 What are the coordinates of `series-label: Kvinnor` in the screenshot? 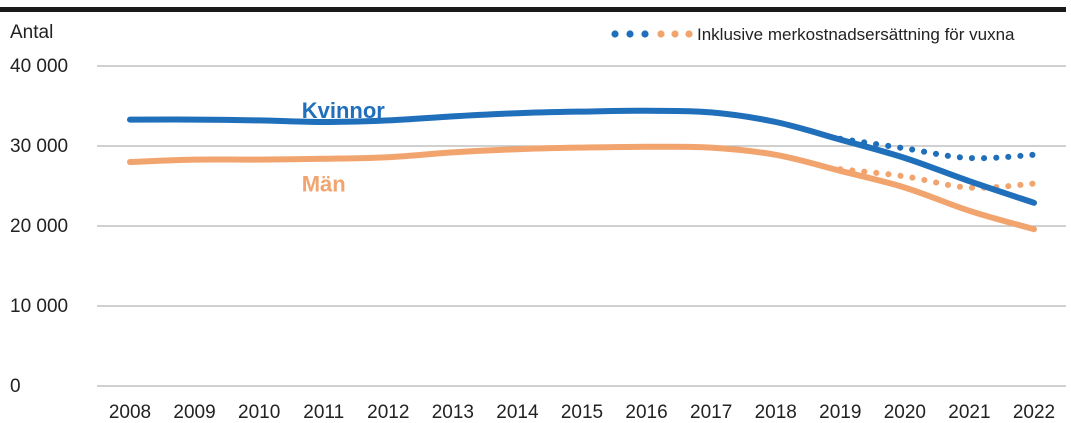 It's located at (344, 110).